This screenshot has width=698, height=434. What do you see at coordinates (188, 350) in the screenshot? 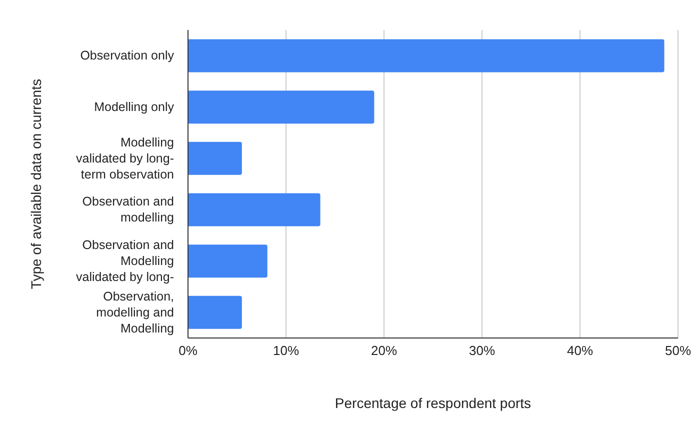
I see `x-tick-label: 0%` at bounding box center [188, 350].